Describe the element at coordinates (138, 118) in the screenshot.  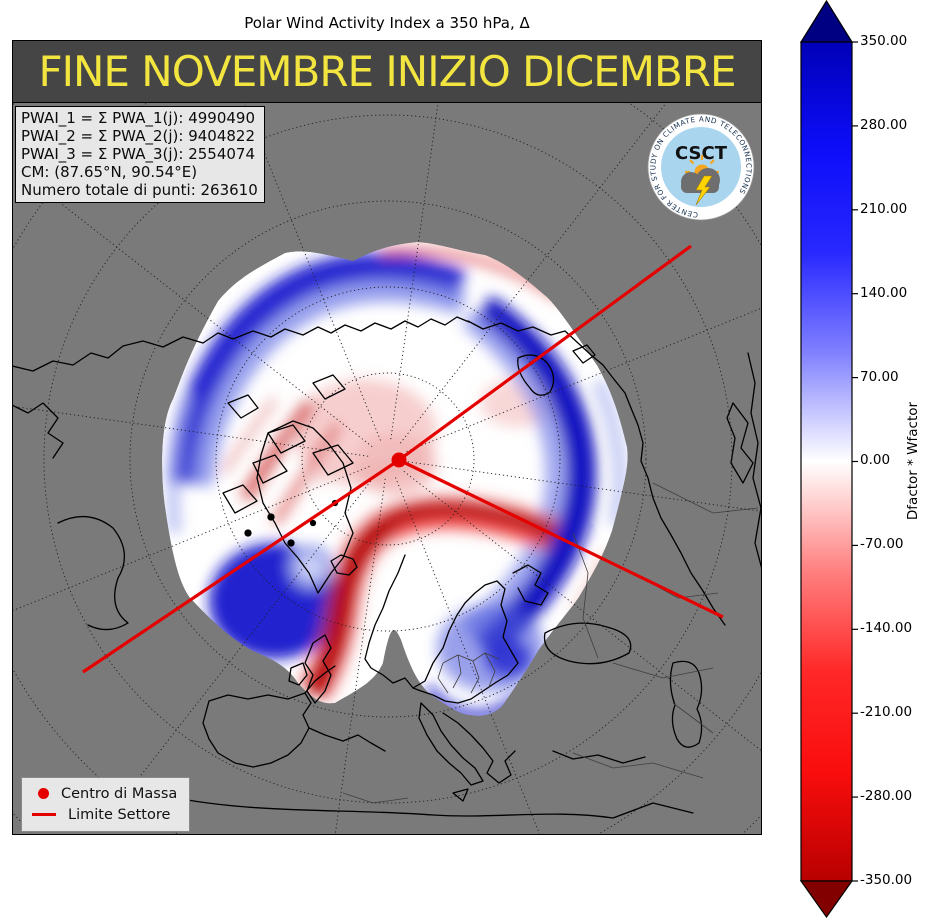
I see `stats-line-1: PWAI_1 = Σ PWA_1(j): 4990490` at that location.